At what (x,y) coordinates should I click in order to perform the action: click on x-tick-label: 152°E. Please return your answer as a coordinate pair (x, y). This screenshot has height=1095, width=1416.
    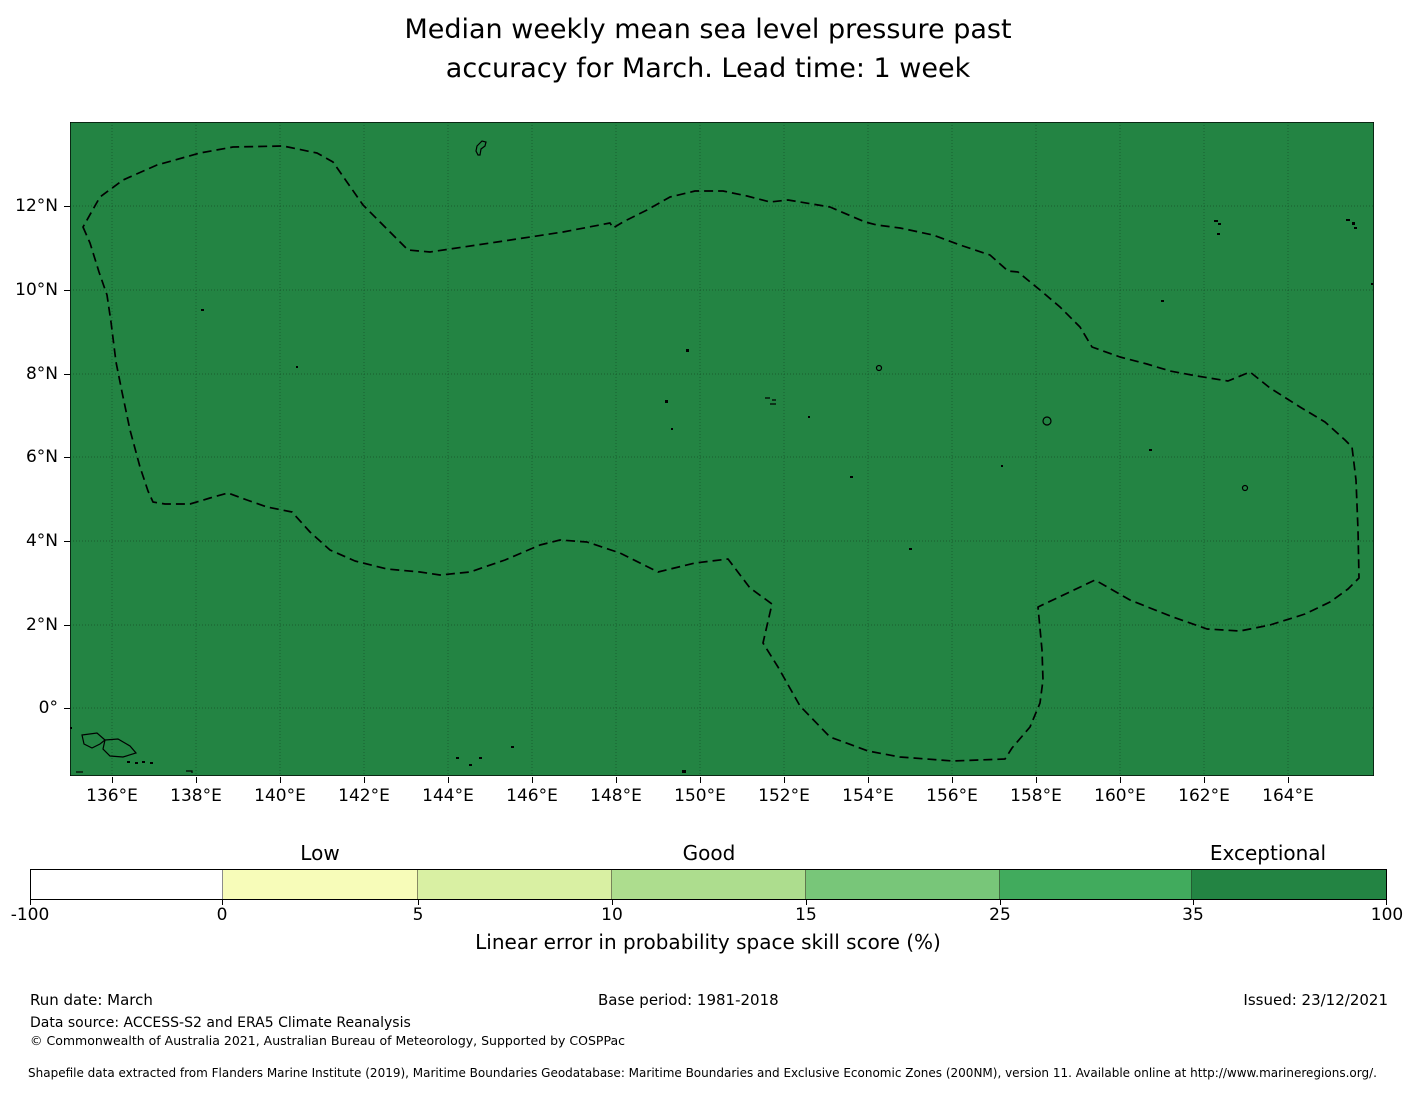
    Looking at the image, I should click on (784, 796).